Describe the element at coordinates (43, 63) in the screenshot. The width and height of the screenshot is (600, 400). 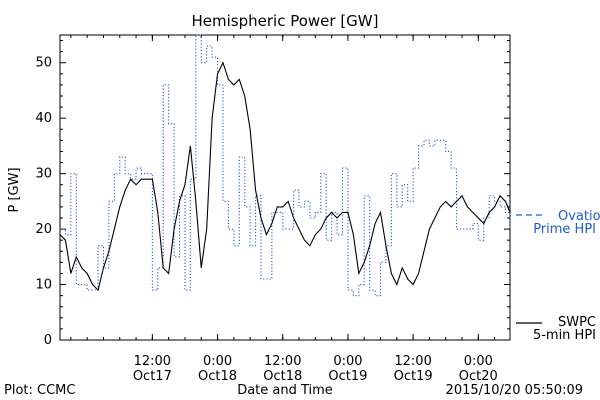
I see `y-tick-label: 50` at that location.